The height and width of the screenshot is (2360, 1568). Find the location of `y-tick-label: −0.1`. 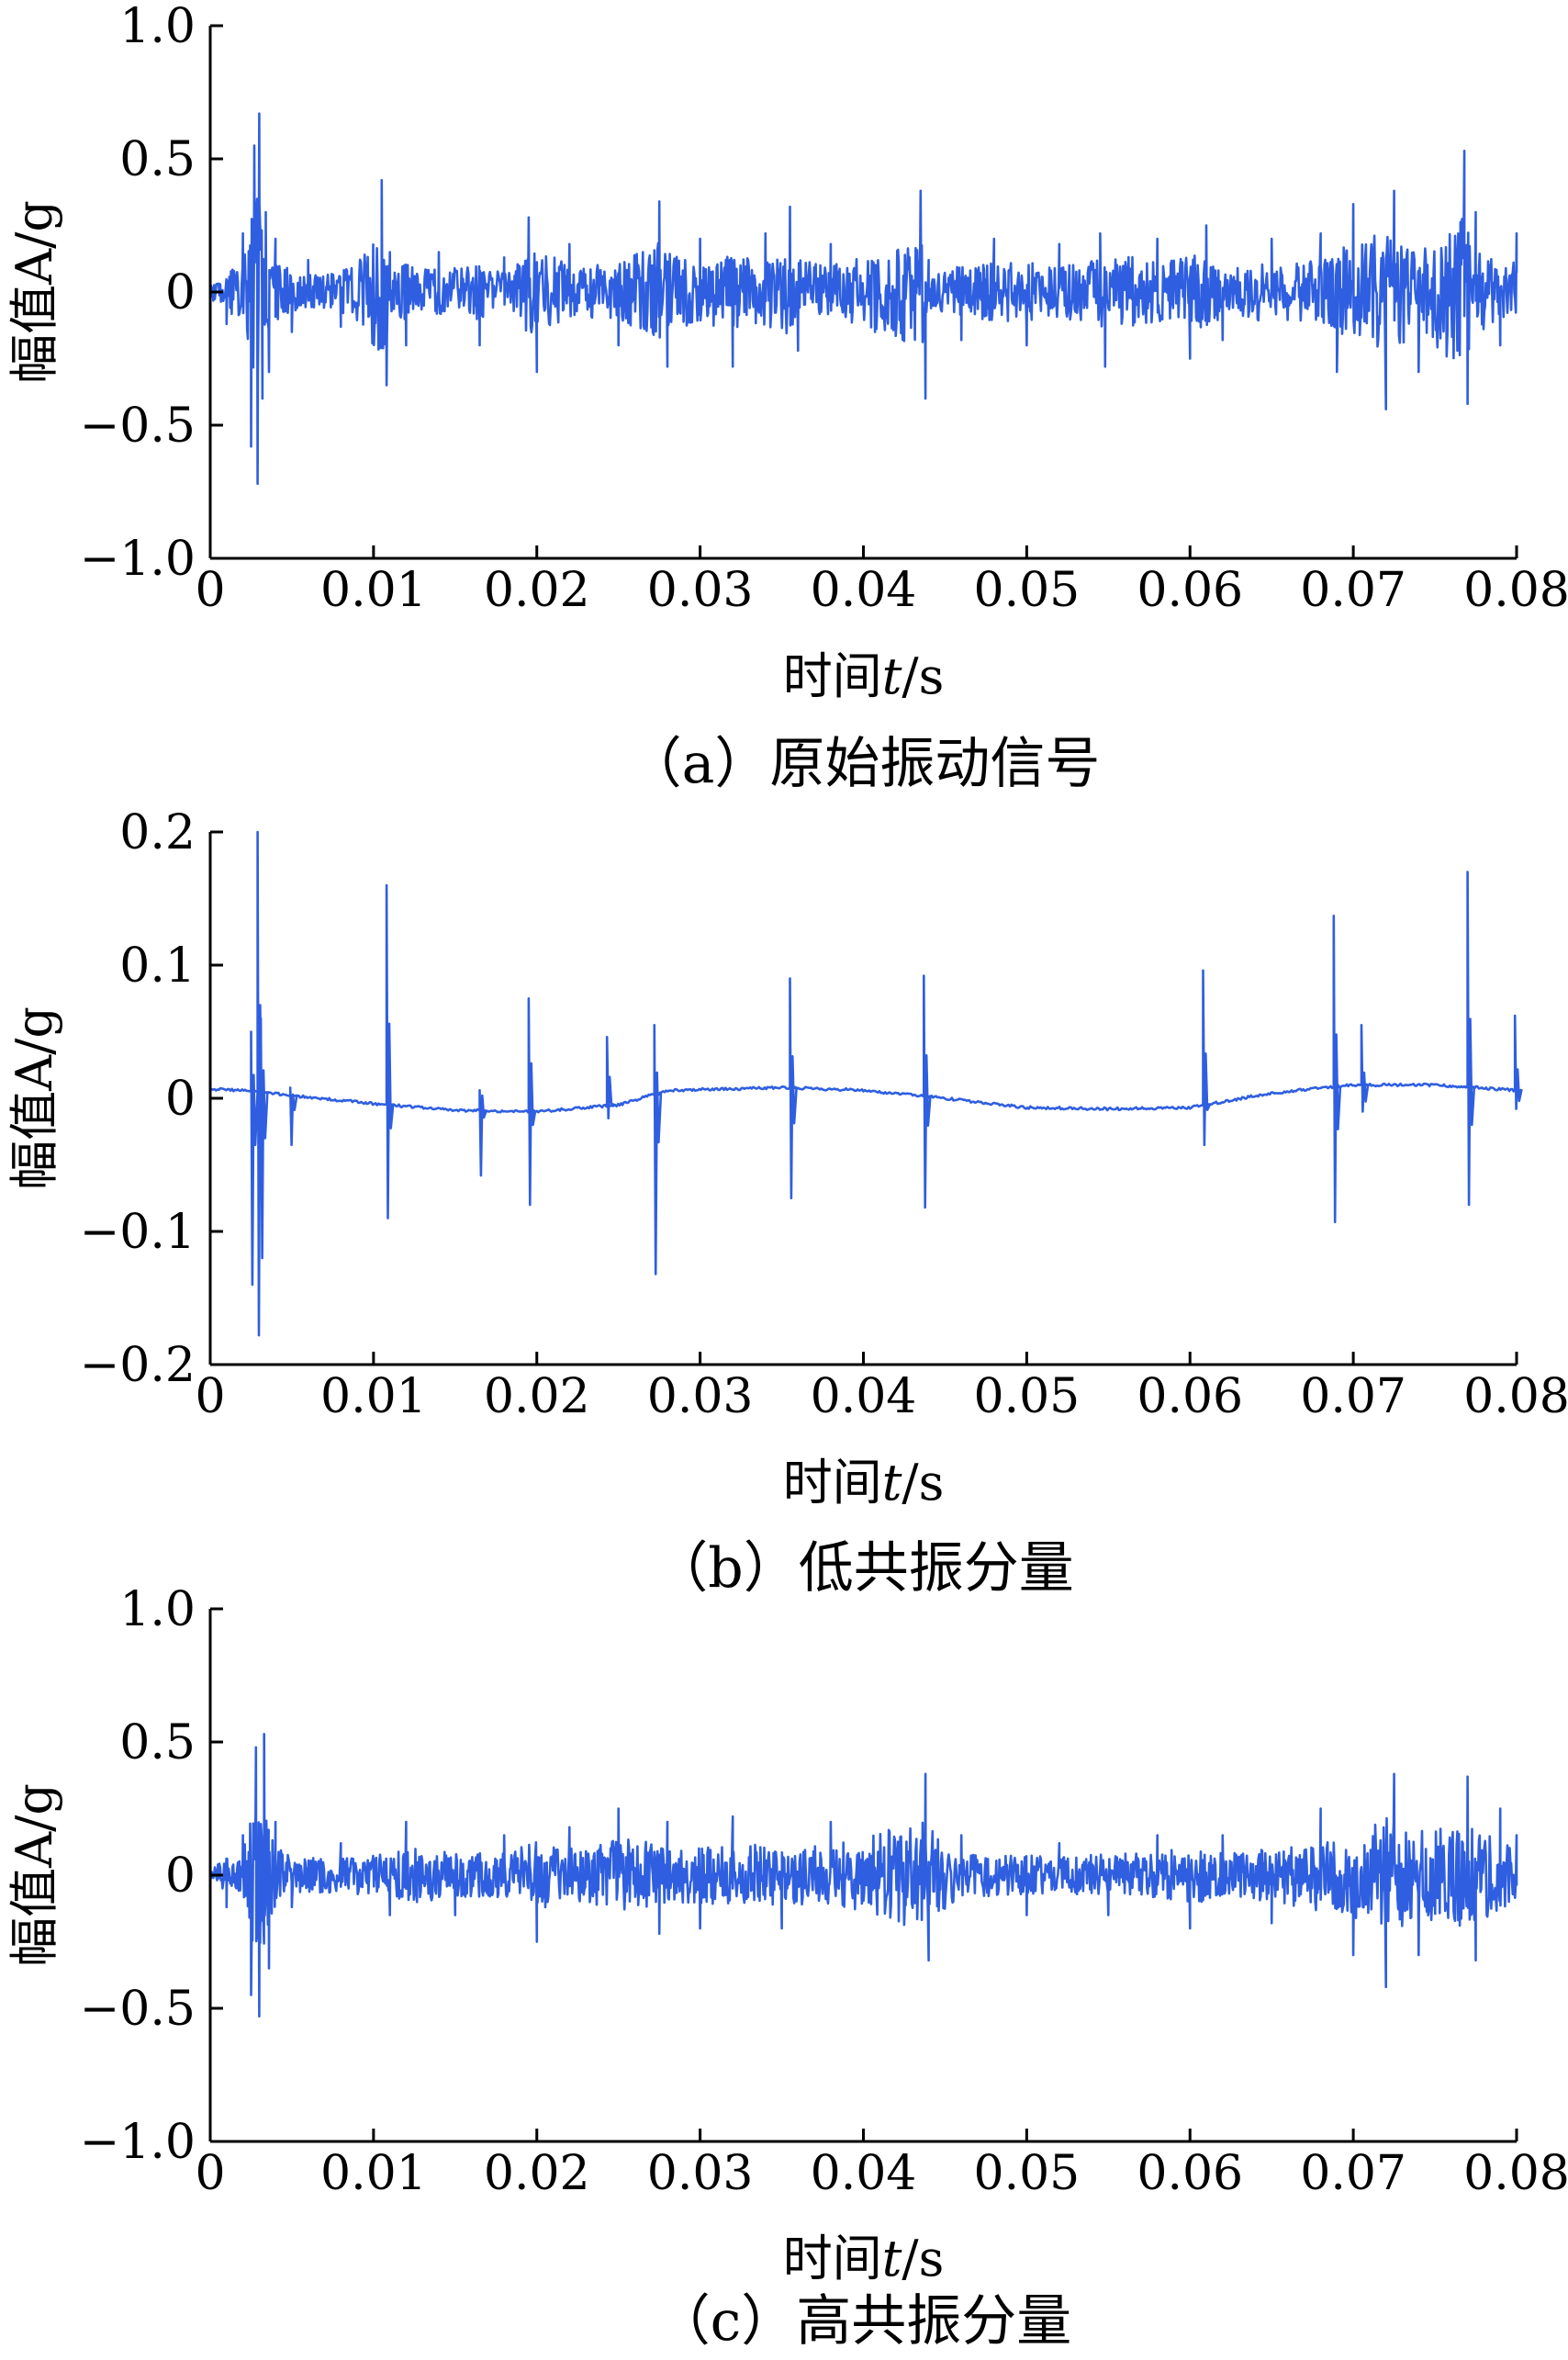

y-tick-label: −0.1 is located at coordinates (138, 1232).